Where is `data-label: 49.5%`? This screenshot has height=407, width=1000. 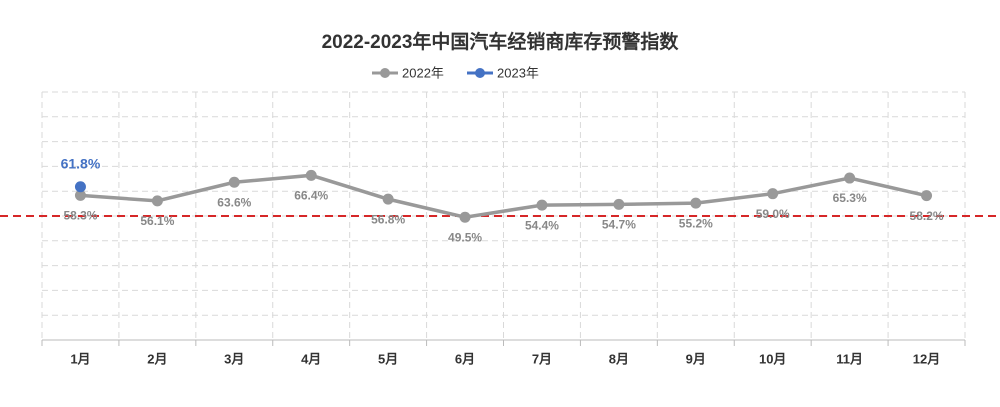 data-label: 49.5% is located at coordinates (465, 237).